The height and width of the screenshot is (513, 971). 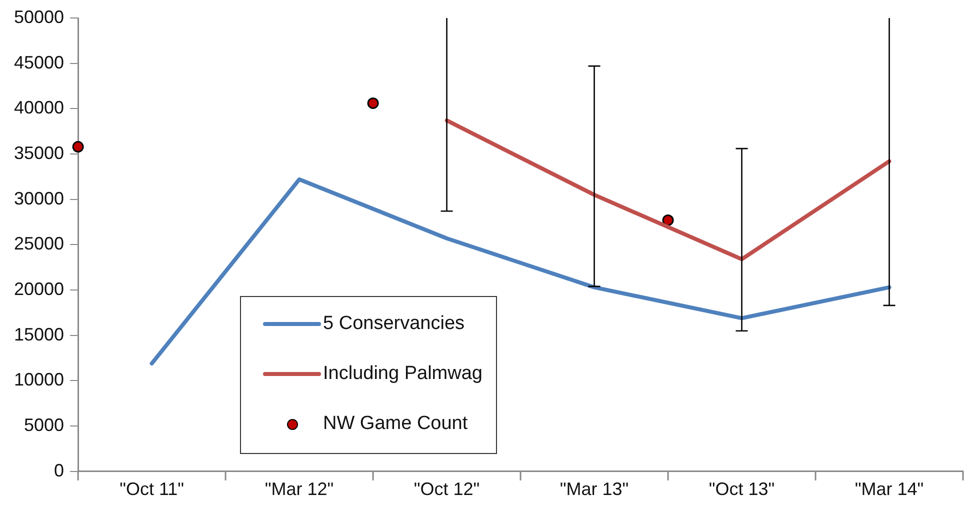 I want to click on y-tick-label: 40000, so click(x=39, y=108).